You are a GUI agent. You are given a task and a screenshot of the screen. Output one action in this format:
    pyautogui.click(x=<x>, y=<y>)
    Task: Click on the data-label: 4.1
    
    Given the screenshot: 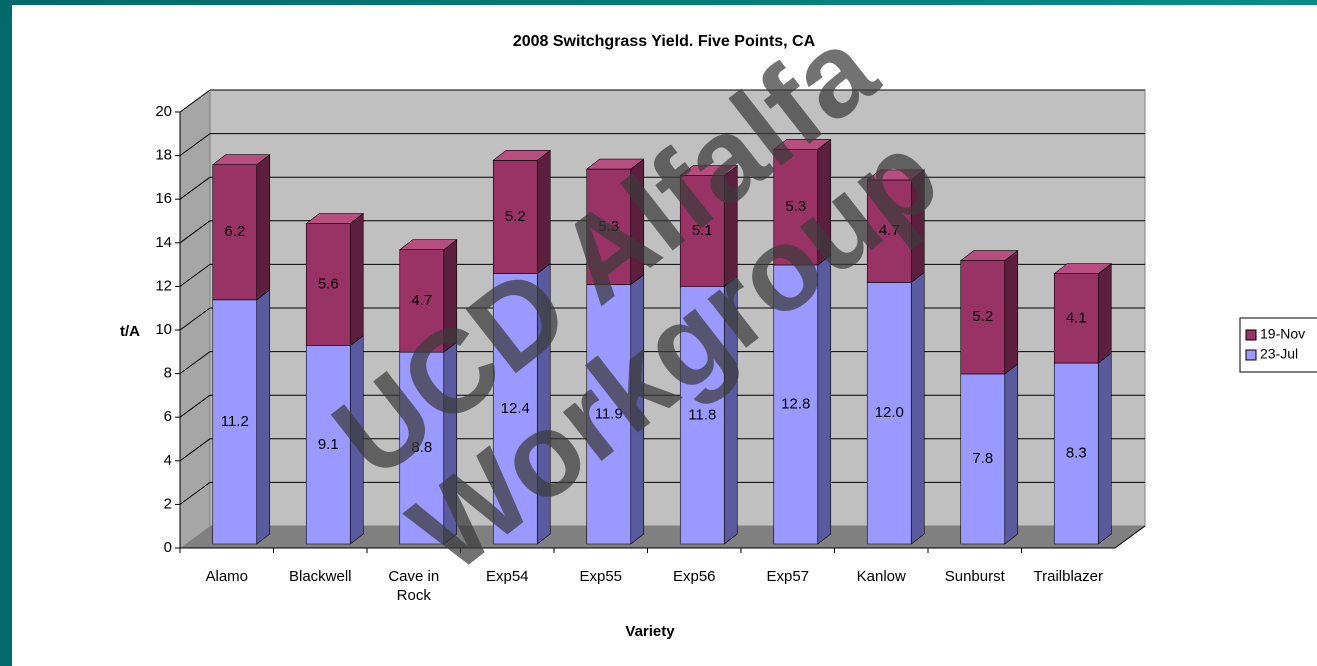 What is the action you would take?
    pyautogui.click(x=1076, y=317)
    